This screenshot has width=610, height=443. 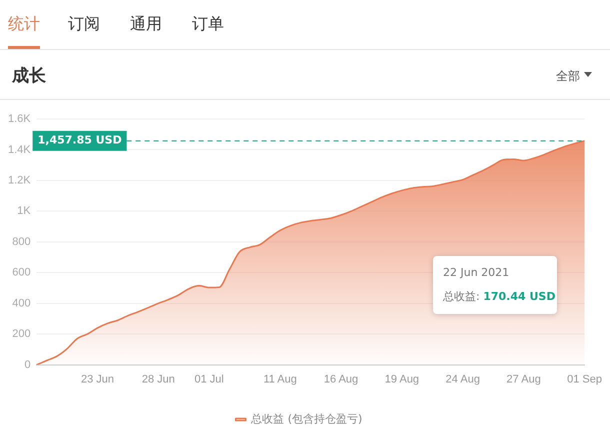 I want to click on x-tick-label: 27 Aug, so click(x=523, y=379).